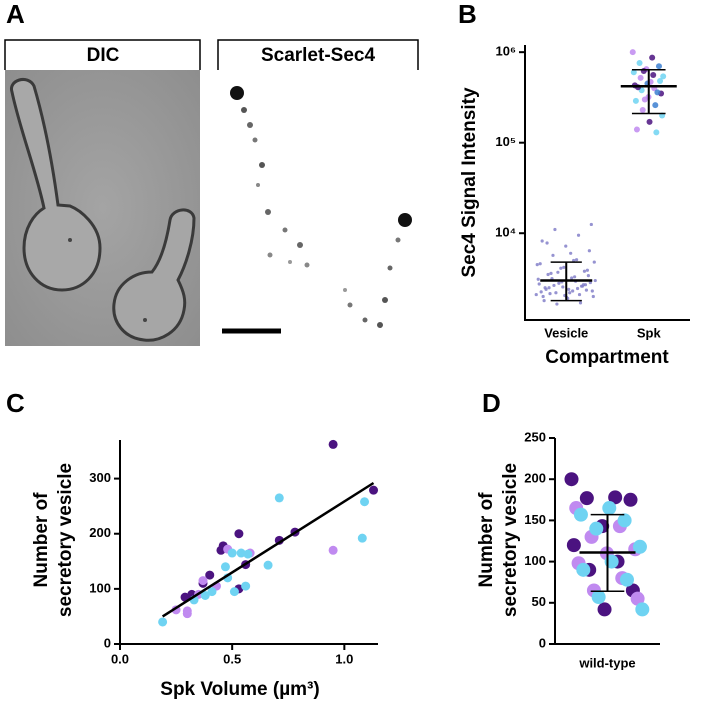  What do you see at coordinates (649, 332) in the screenshot?
I see `x-tick-label: Spk` at bounding box center [649, 332].